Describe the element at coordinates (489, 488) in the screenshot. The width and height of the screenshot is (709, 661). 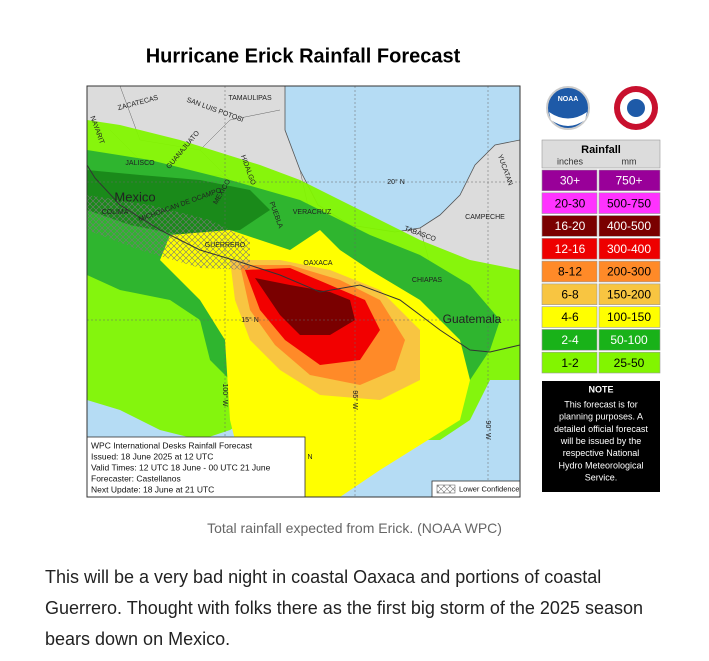
I see `lower-confidence: Lower Confidence` at that location.